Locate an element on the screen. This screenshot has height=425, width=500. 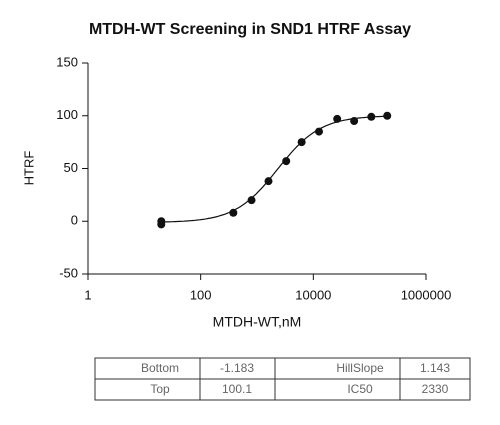
y-tick-label: 50 is located at coordinates (71, 167).